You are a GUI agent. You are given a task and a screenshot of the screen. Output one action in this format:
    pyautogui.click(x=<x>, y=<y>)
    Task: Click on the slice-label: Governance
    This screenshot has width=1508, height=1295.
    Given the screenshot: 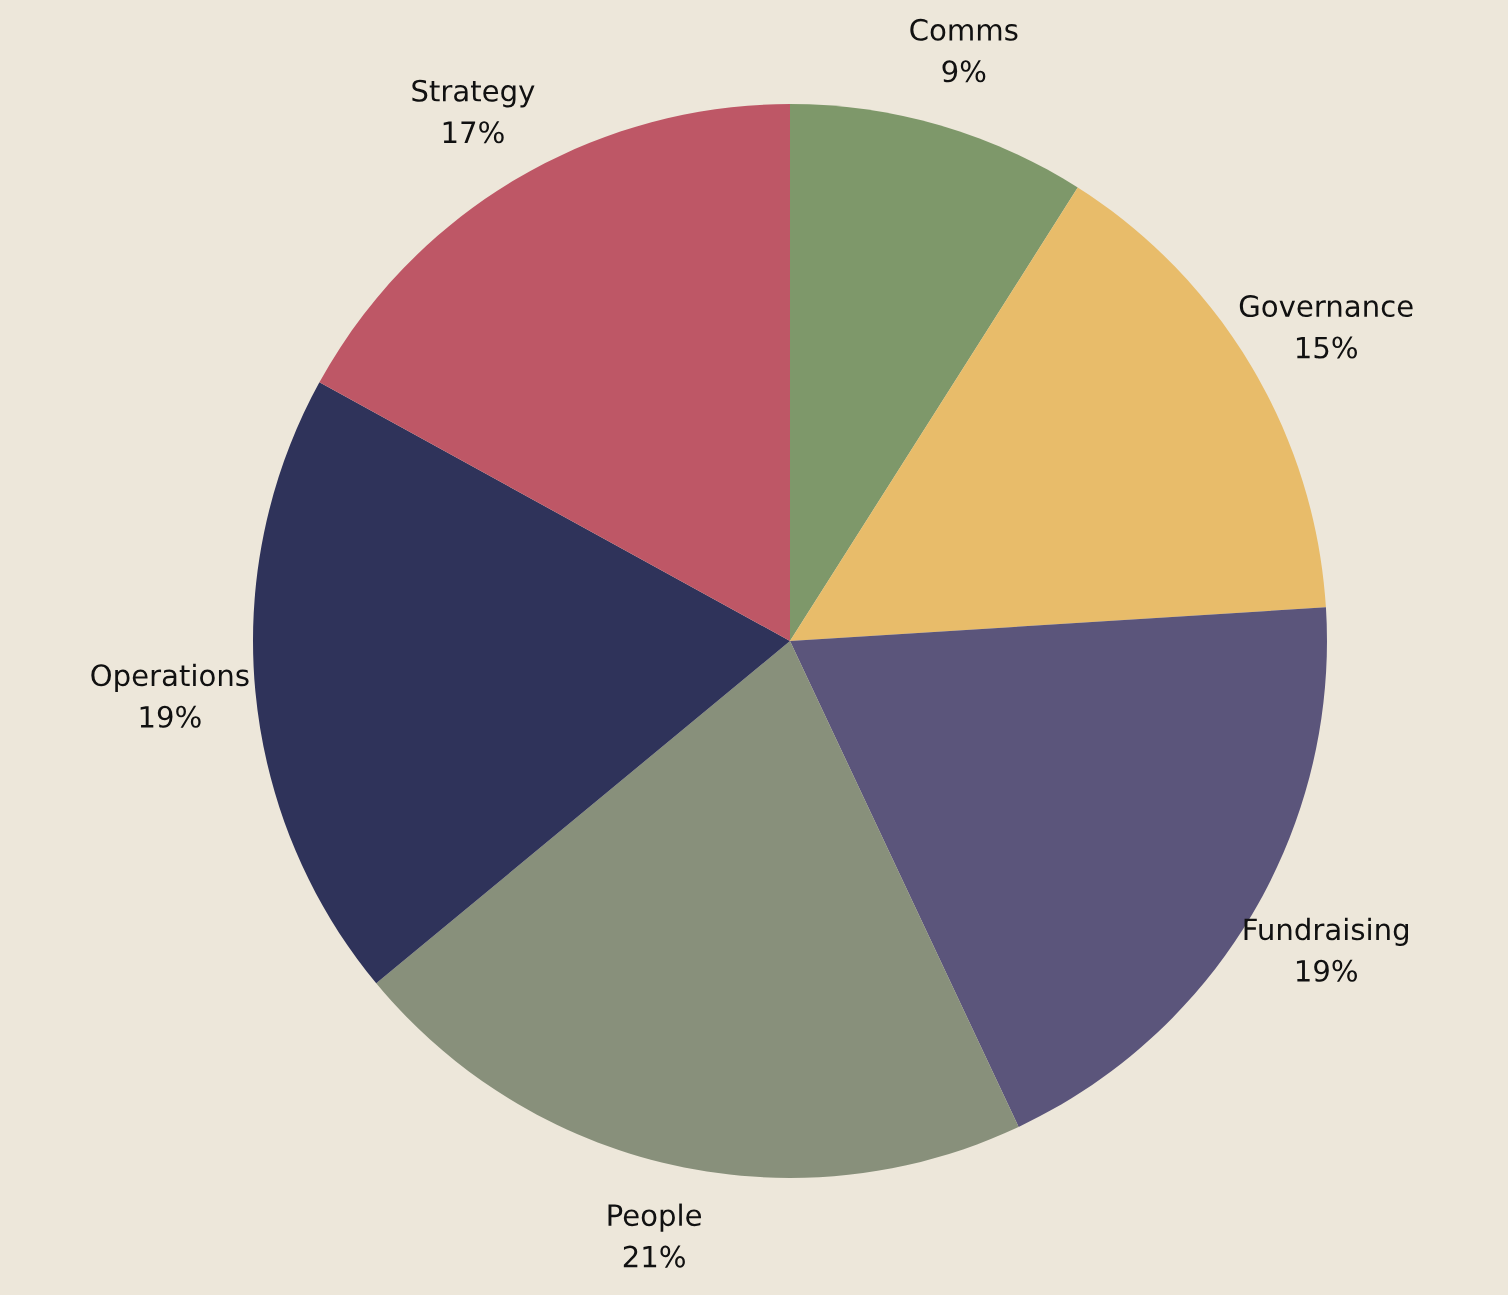 What is the action you would take?
    pyautogui.click(x=1326, y=306)
    